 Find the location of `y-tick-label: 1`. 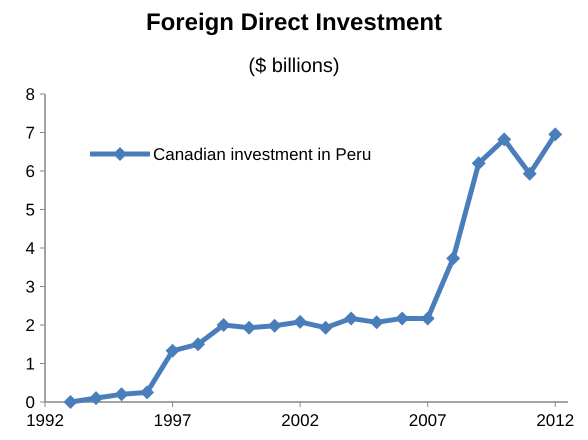

y-tick-label: 1 is located at coordinates (30, 364).